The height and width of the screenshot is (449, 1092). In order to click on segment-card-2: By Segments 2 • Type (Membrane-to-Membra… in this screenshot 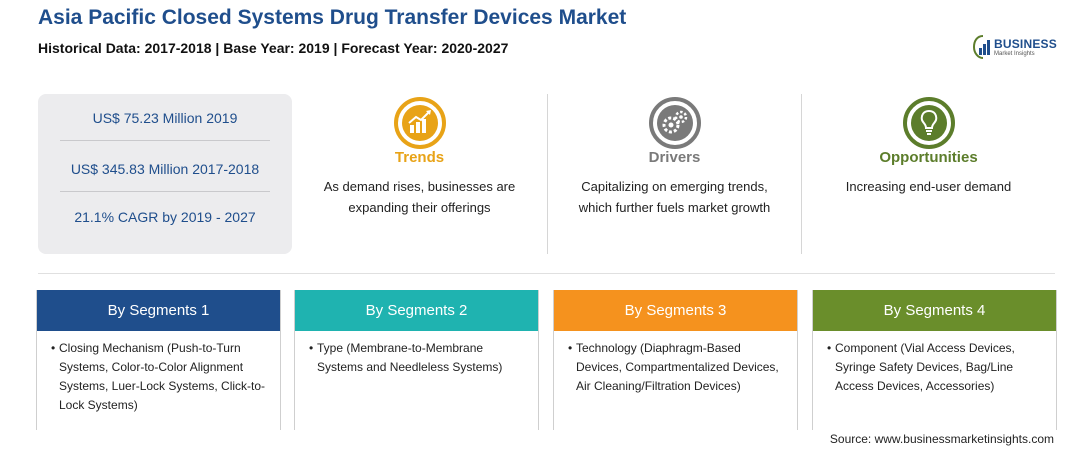, I will do `click(416, 360)`.